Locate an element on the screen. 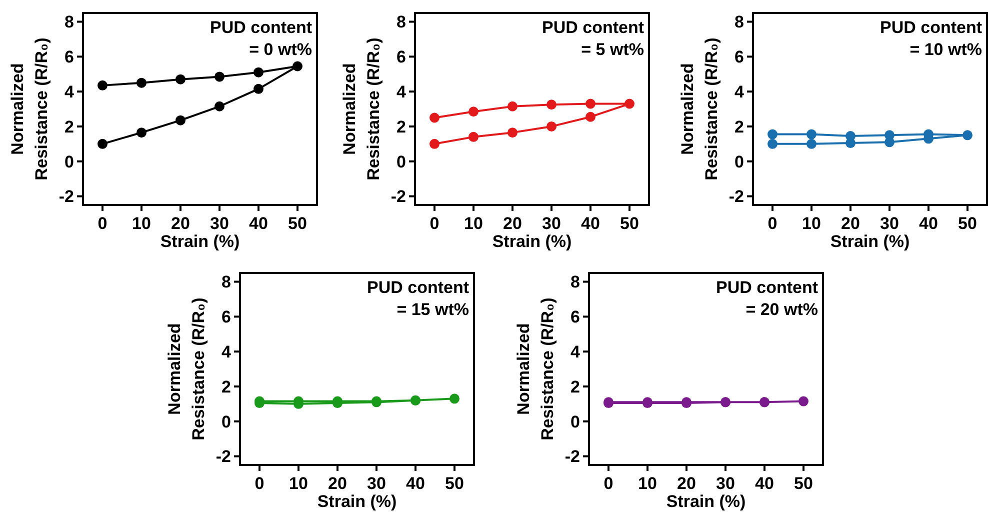  annotation: PUD content = 15 wt% is located at coordinates (418, 298).